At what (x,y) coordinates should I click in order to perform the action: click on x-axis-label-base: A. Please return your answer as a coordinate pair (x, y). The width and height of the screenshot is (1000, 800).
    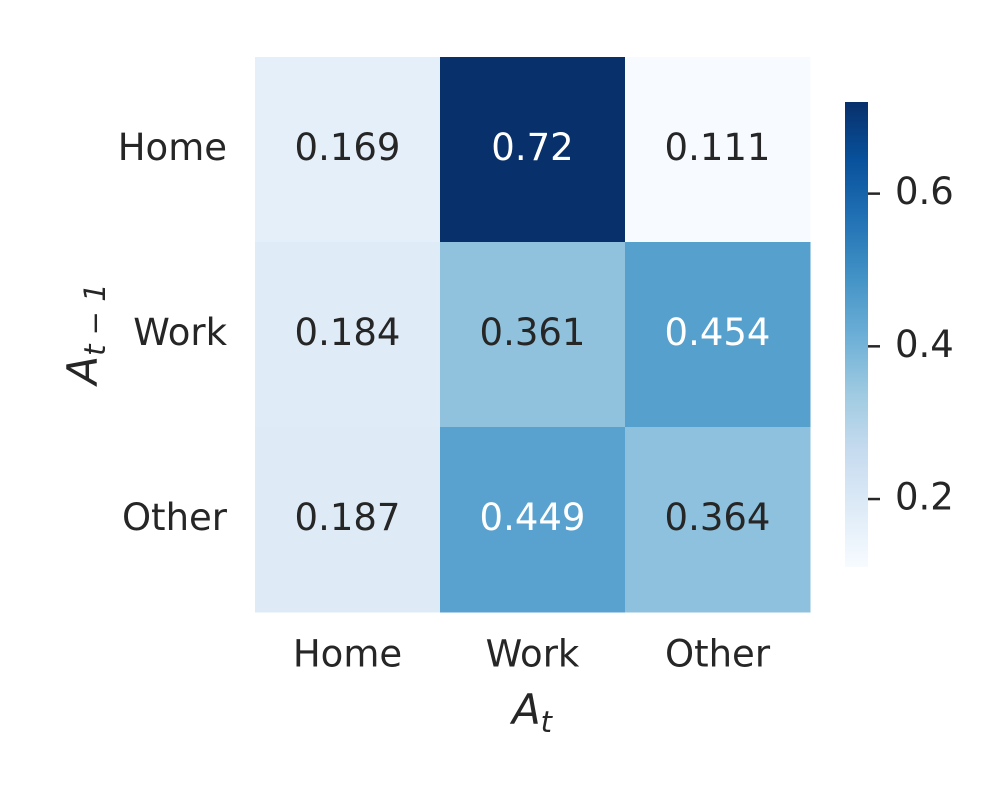
    Looking at the image, I should click on (525, 709).